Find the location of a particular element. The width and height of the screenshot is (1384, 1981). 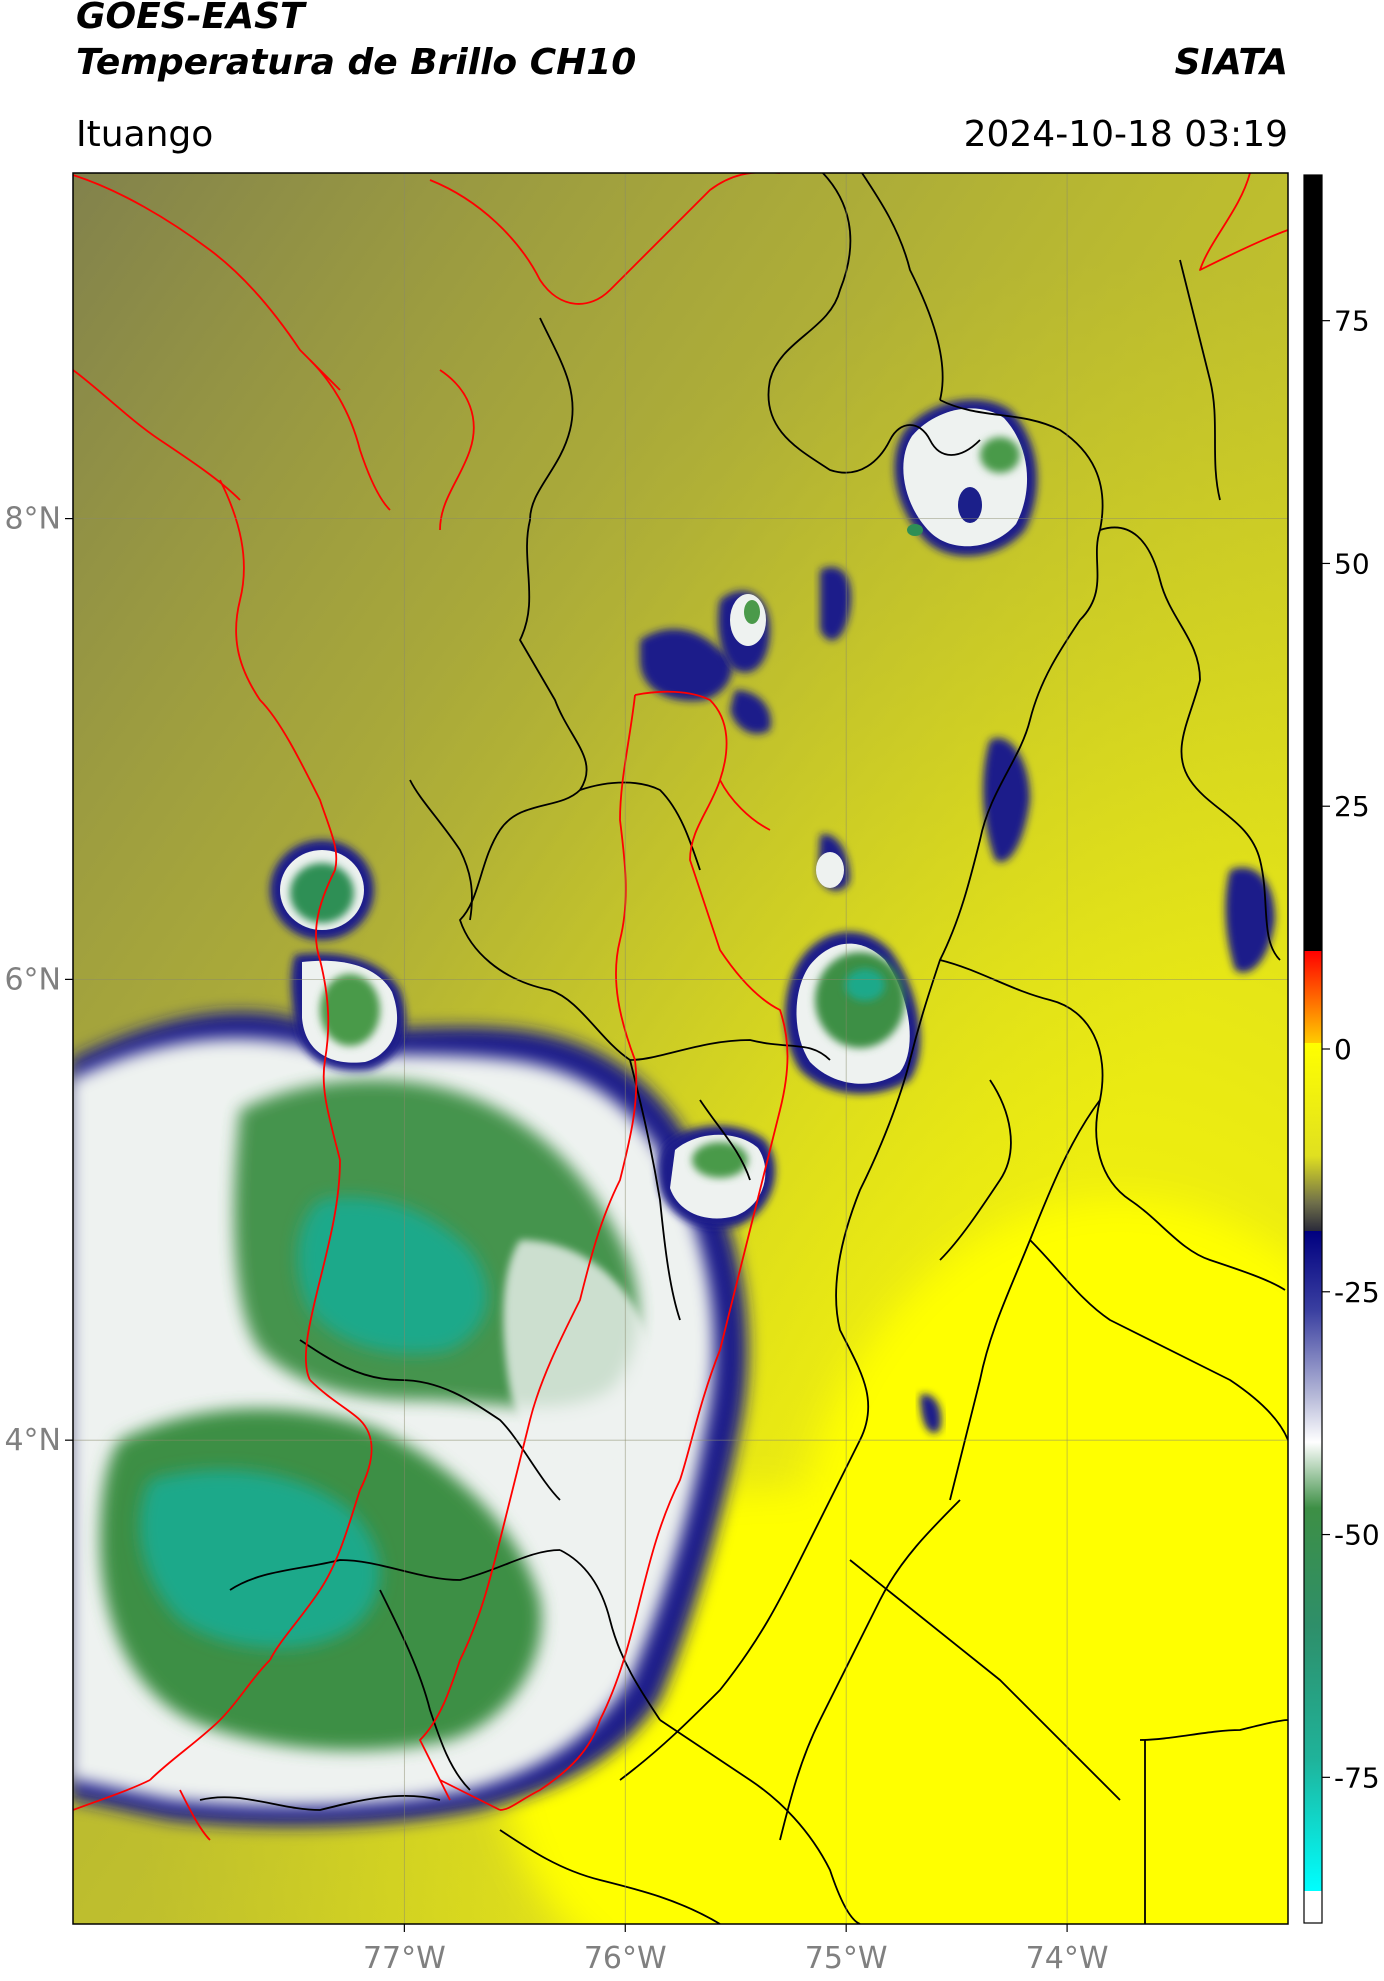

colorbar-tick-label: 0 is located at coordinates (1343, 1049).